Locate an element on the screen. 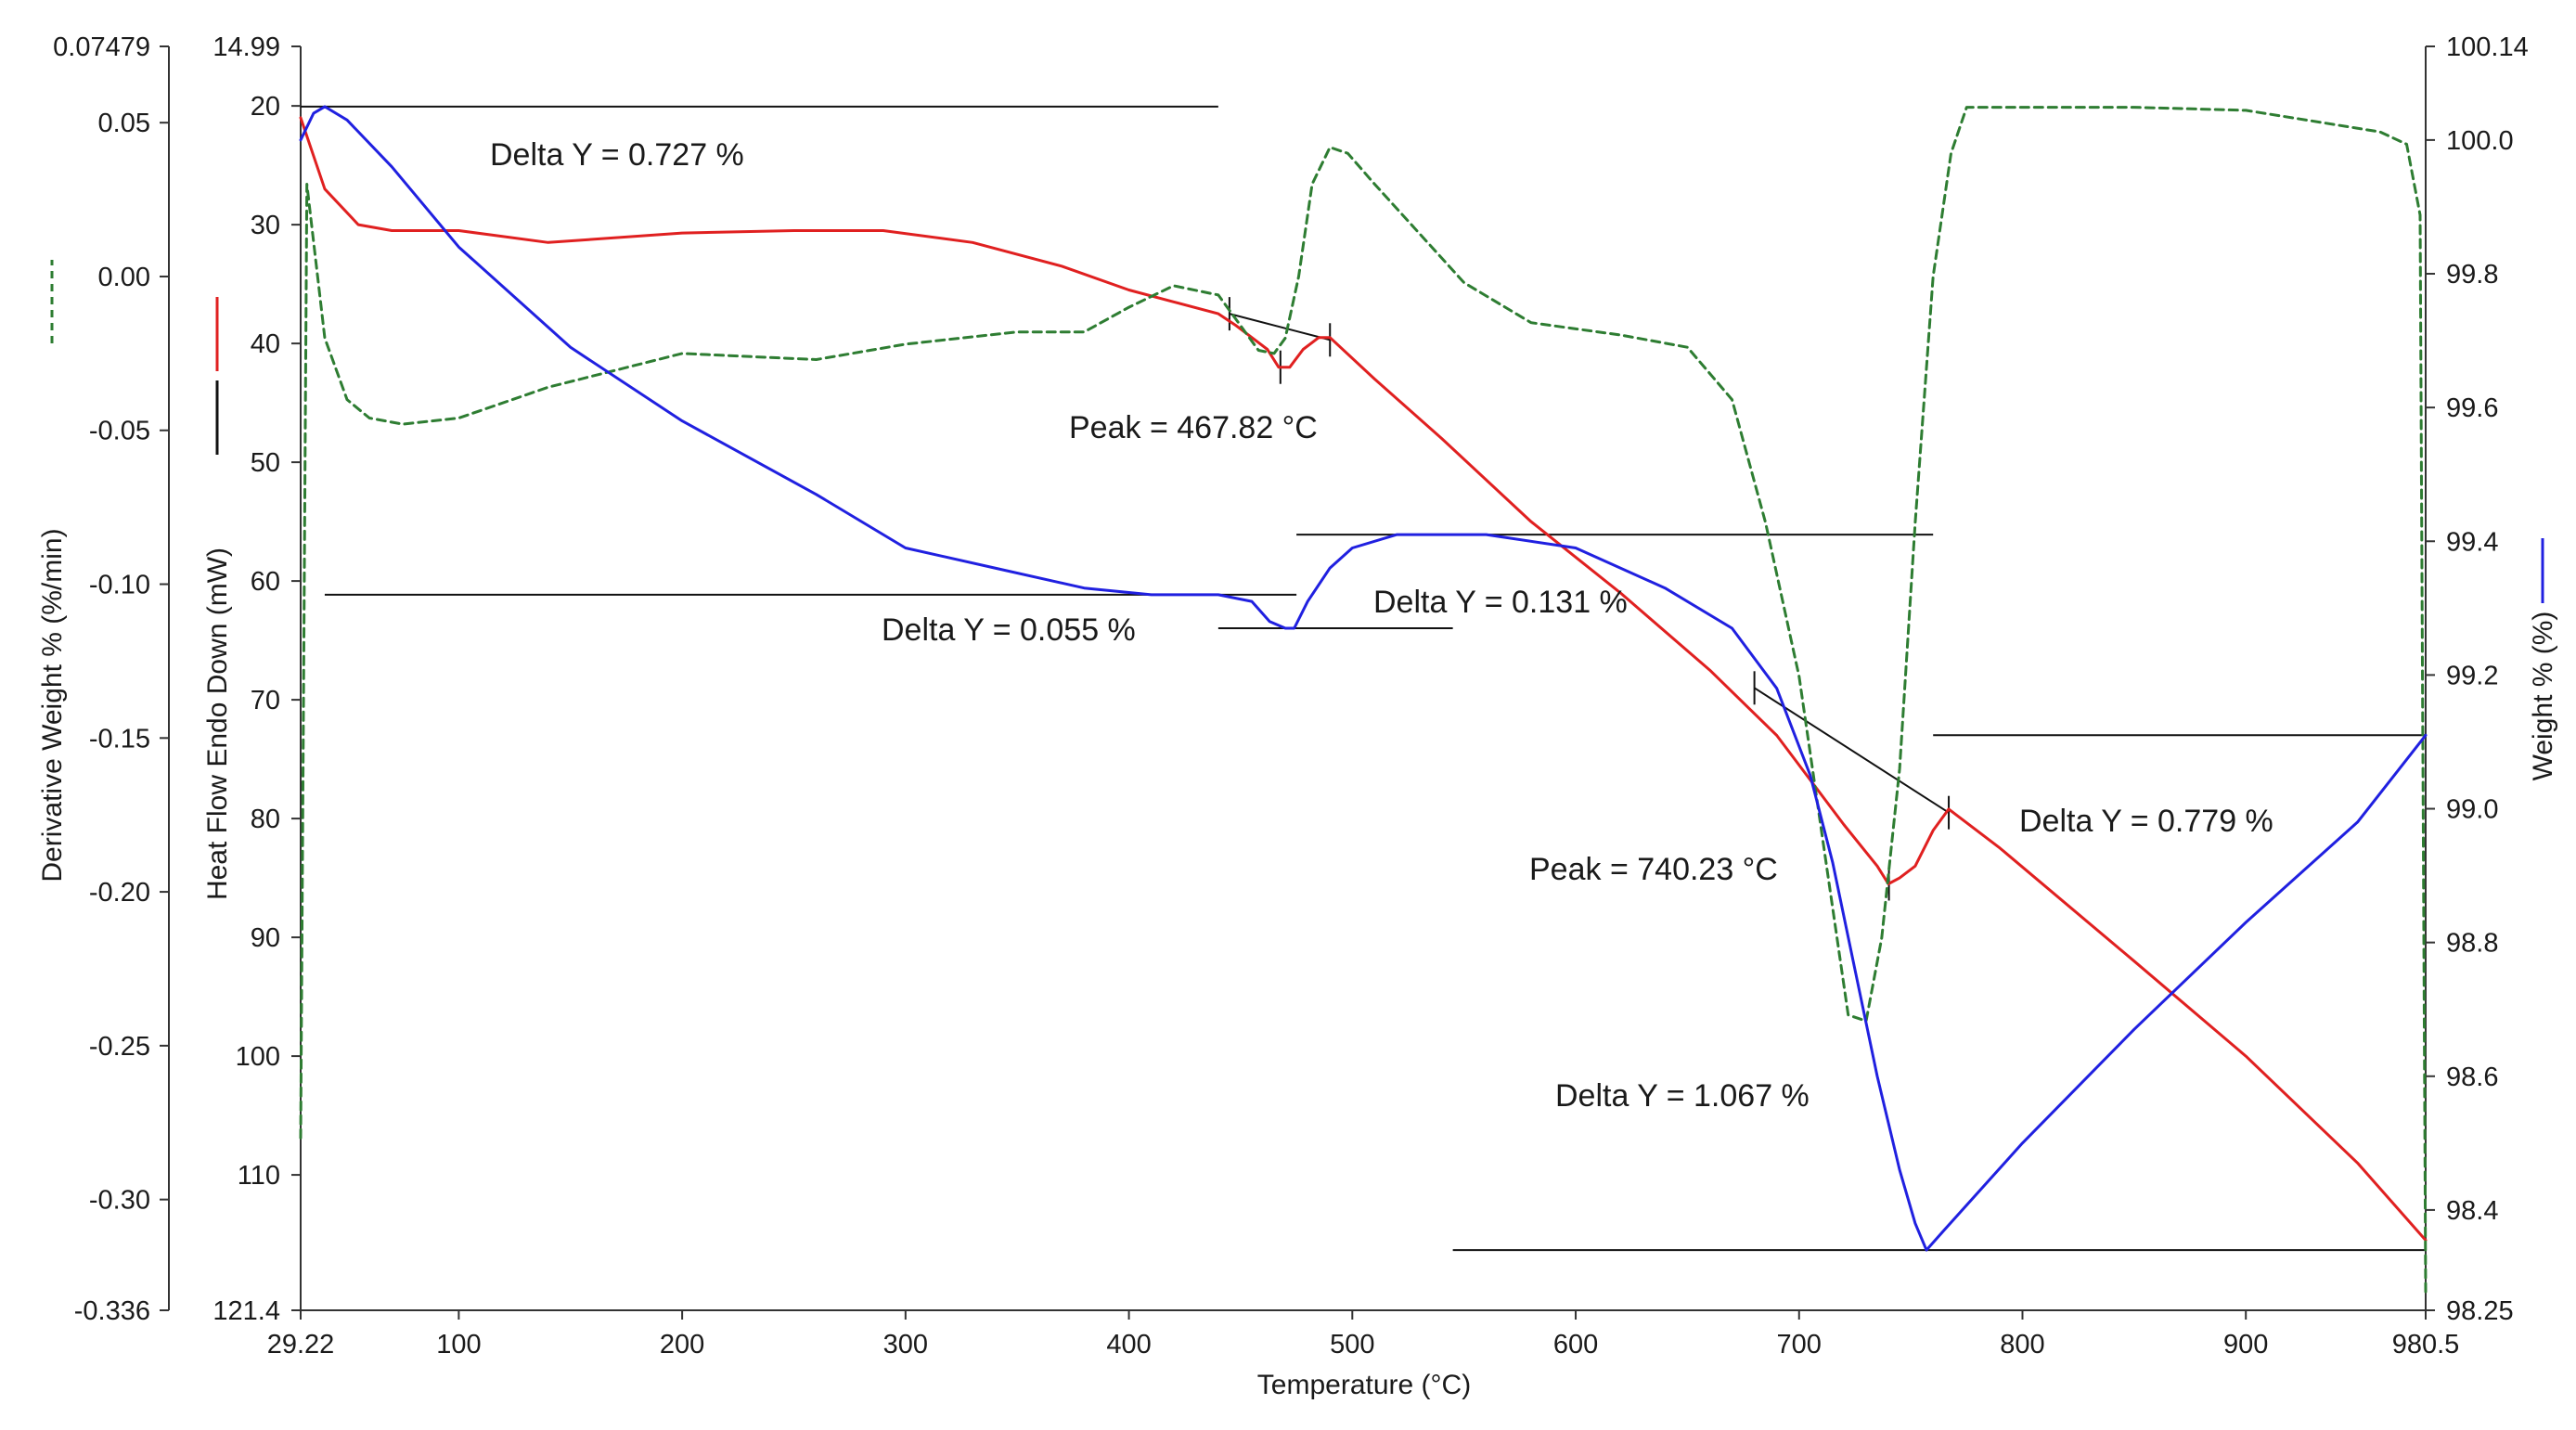 Image resolution: width=2576 pixels, height=1430 pixels. weight-tick-label: 99.8 is located at coordinates (2472, 275).